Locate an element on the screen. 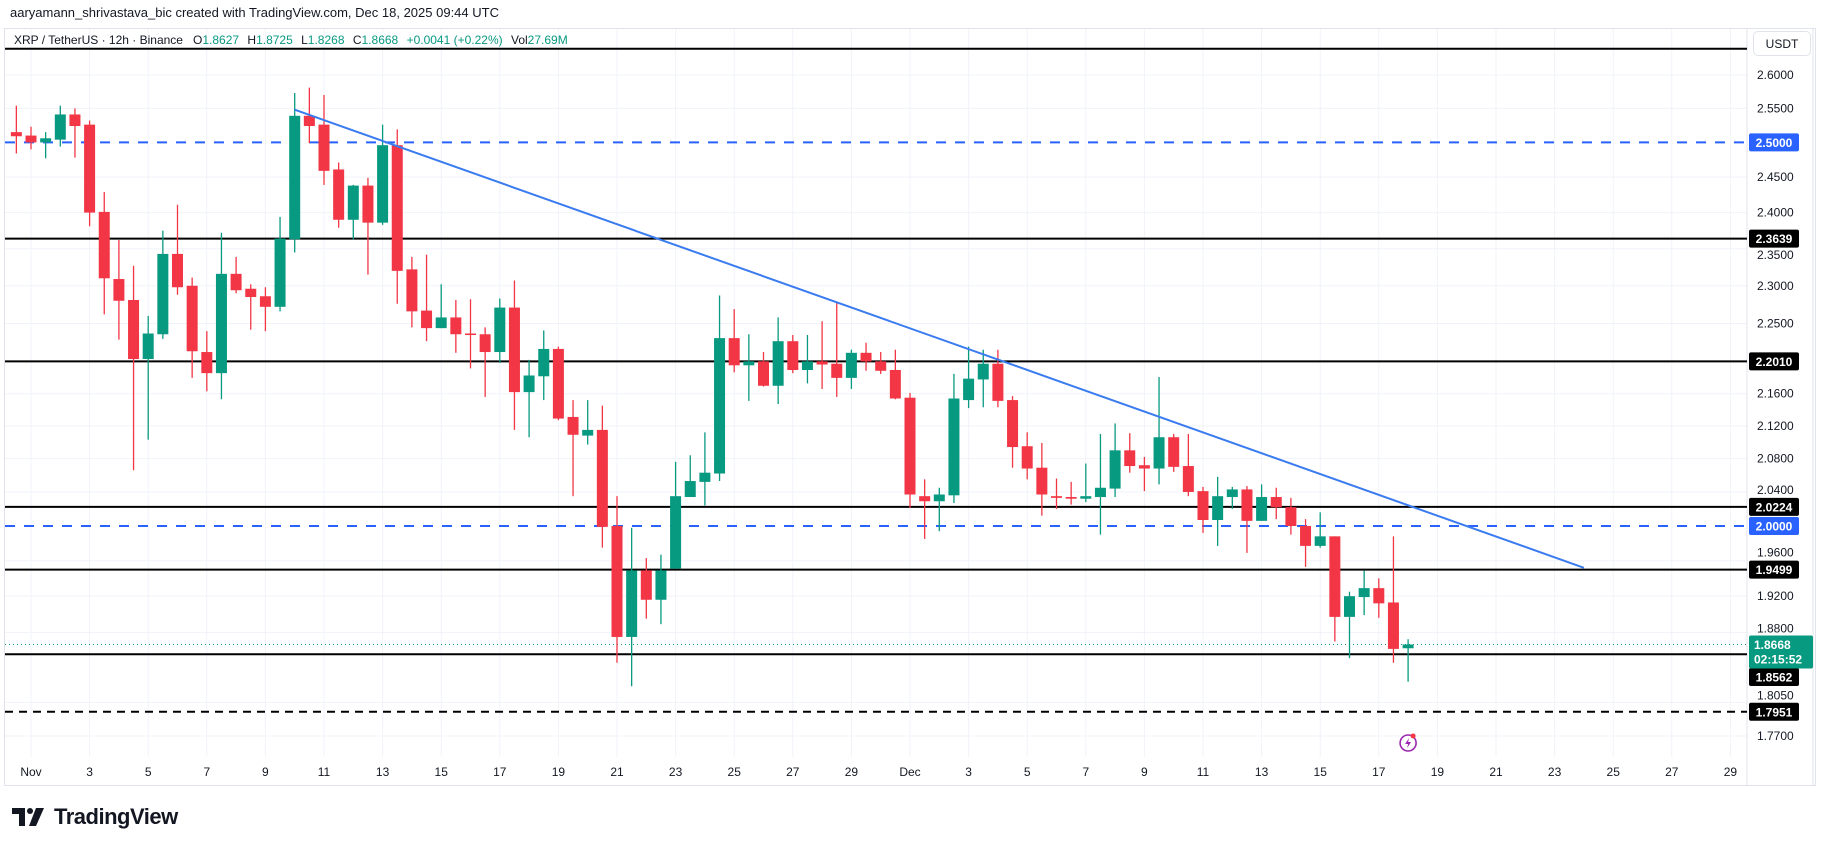 This screenshot has height=847, width=1825. tradingview-logo: TradingView is located at coordinates (95, 817).